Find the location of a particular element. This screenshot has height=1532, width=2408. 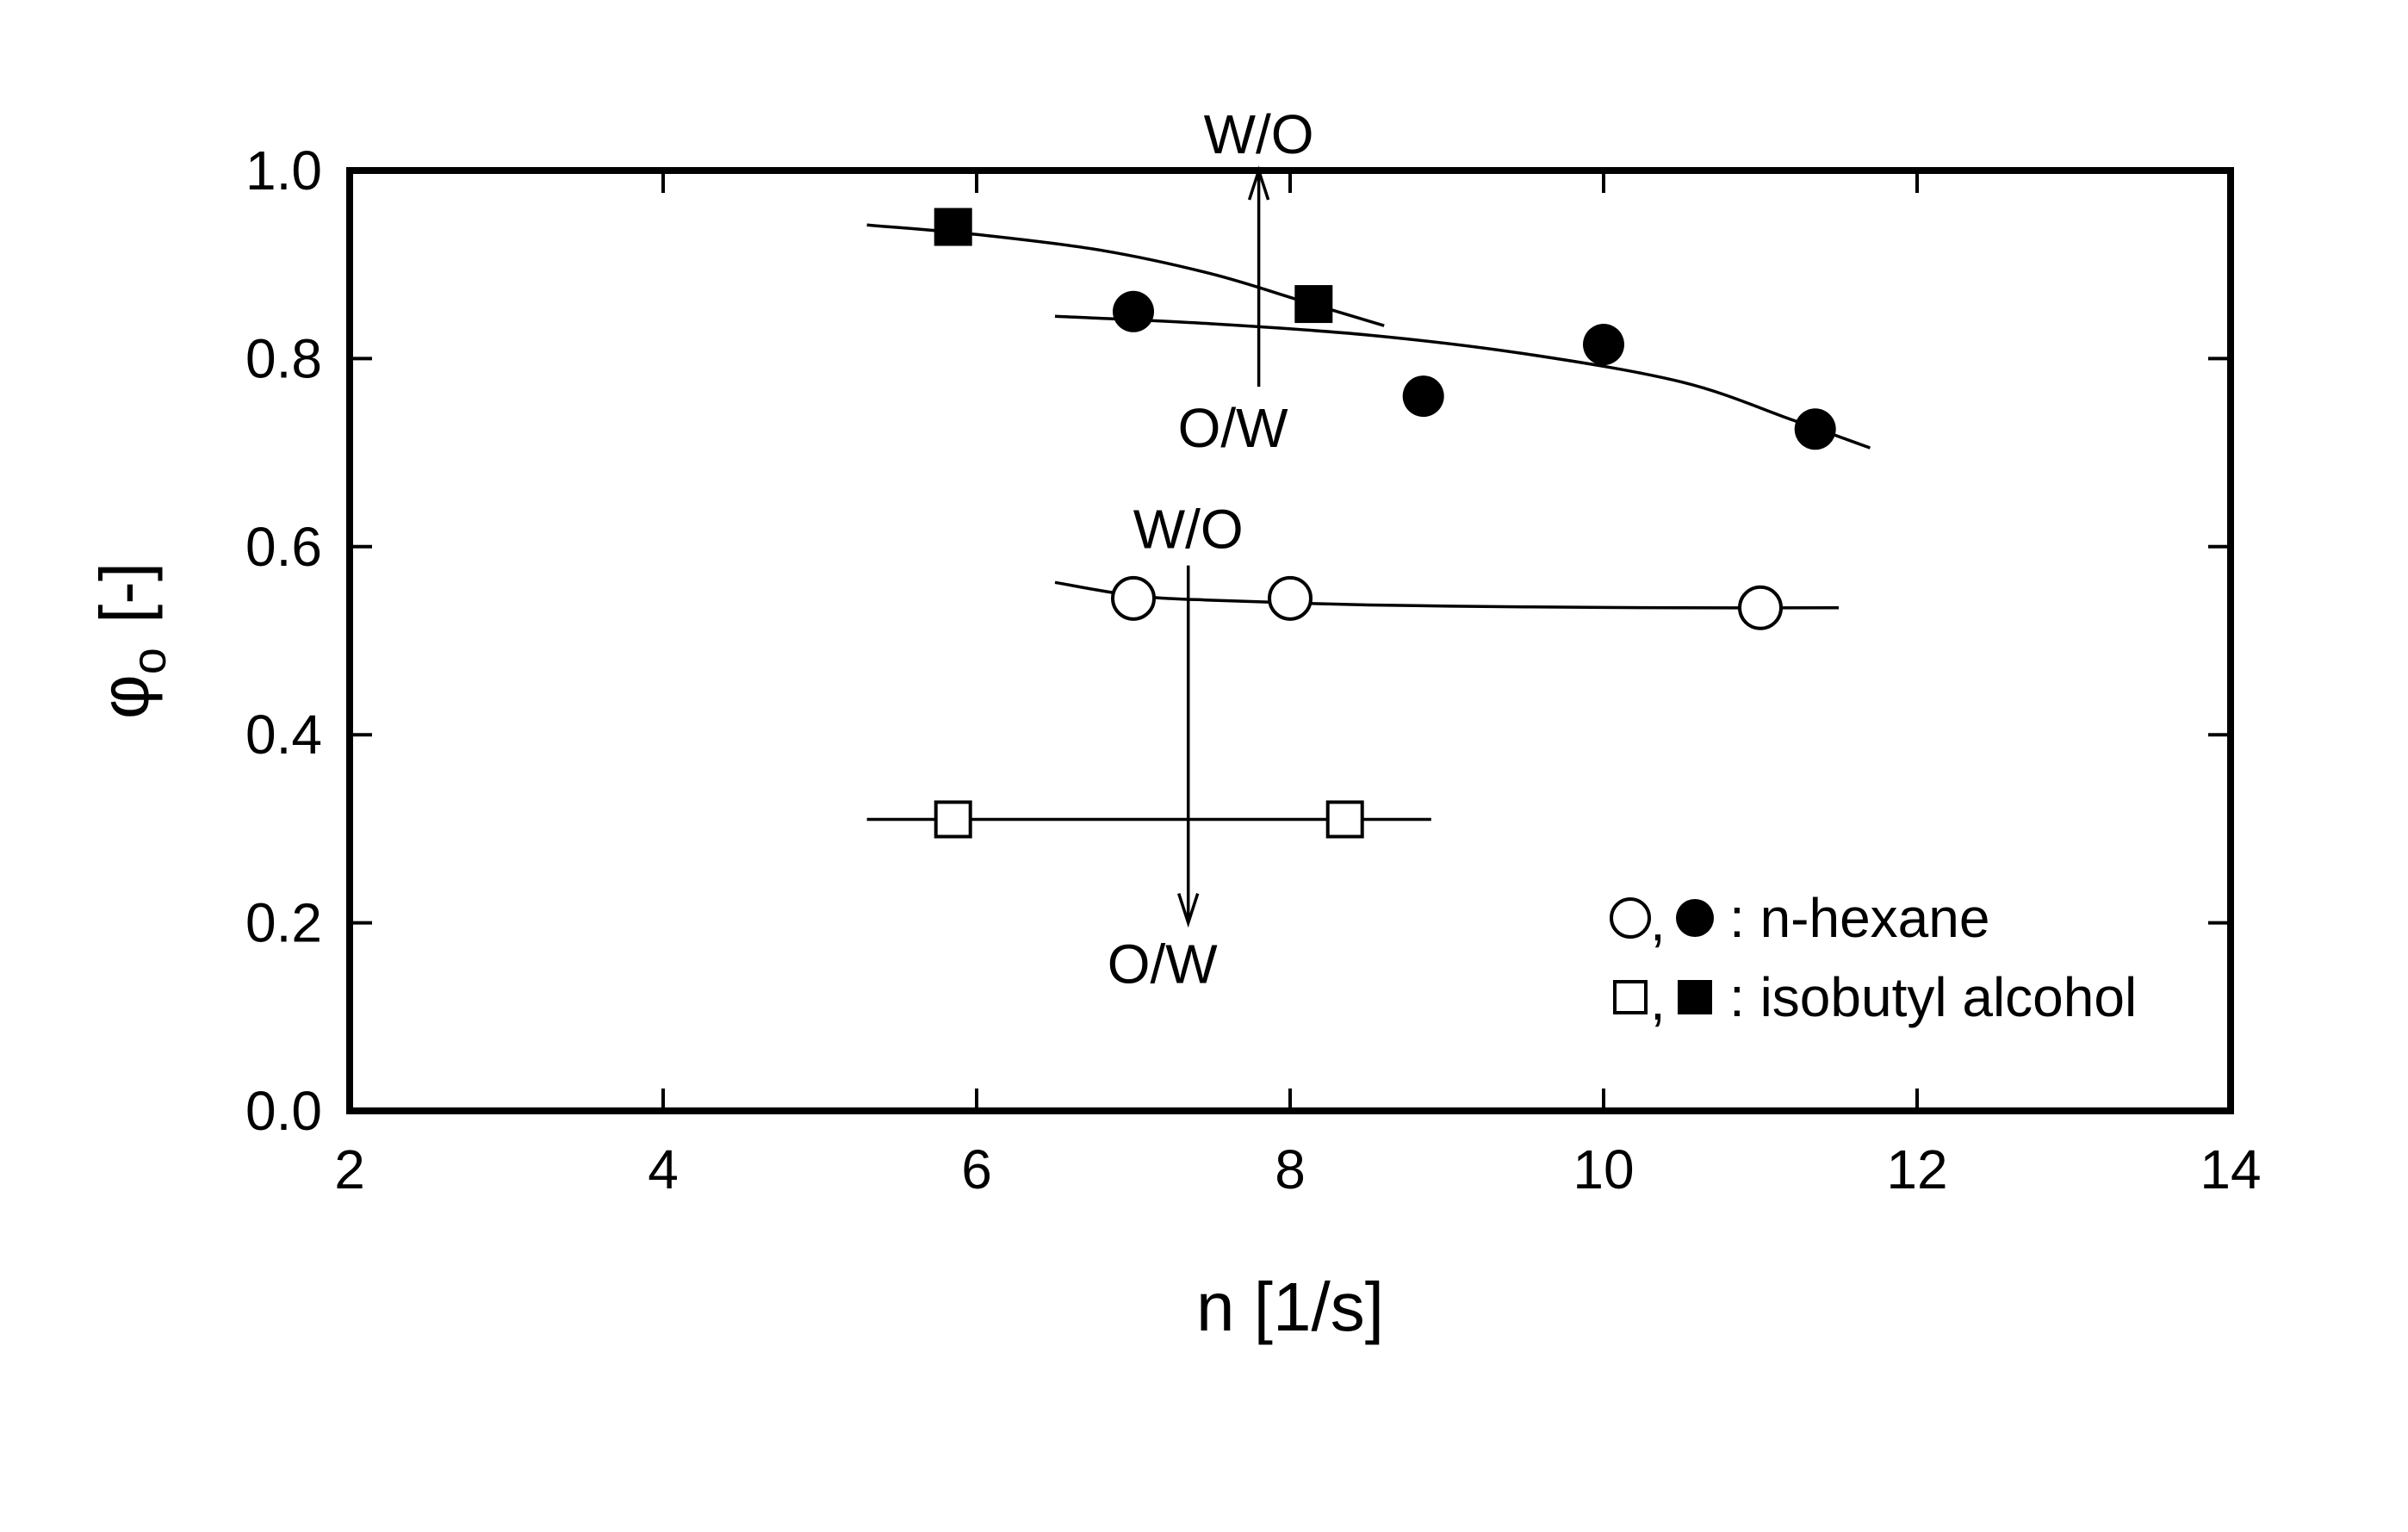

legend-entry-label: : n-hexane is located at coordinates (1859, 918).